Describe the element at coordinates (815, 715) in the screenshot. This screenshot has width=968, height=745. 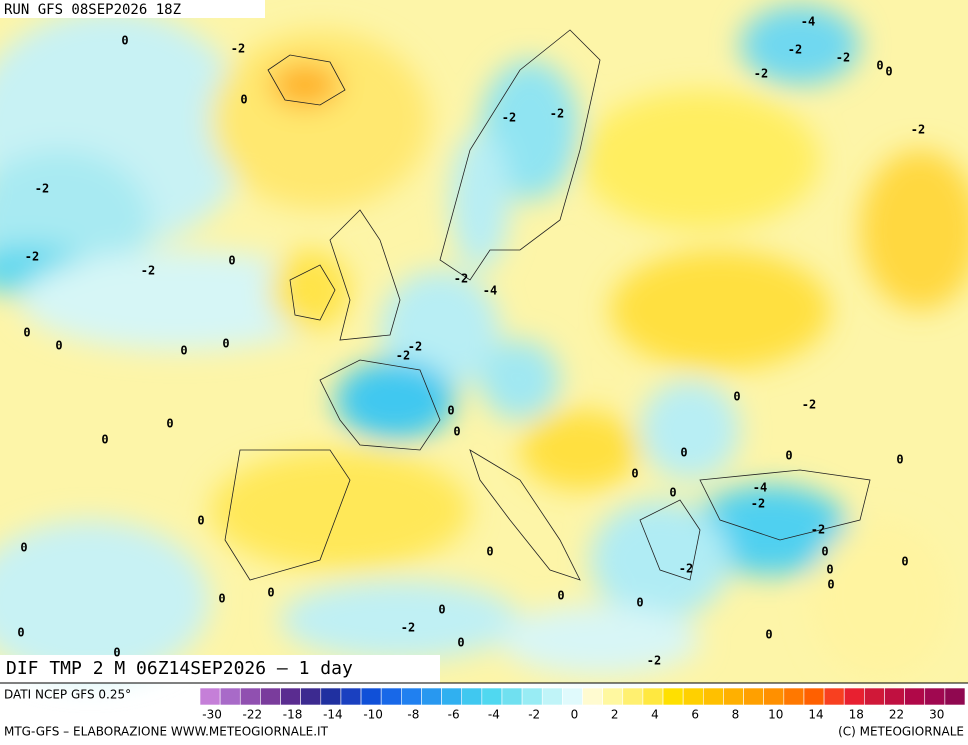
I see `colorbar-tick-label: 14` at that location.